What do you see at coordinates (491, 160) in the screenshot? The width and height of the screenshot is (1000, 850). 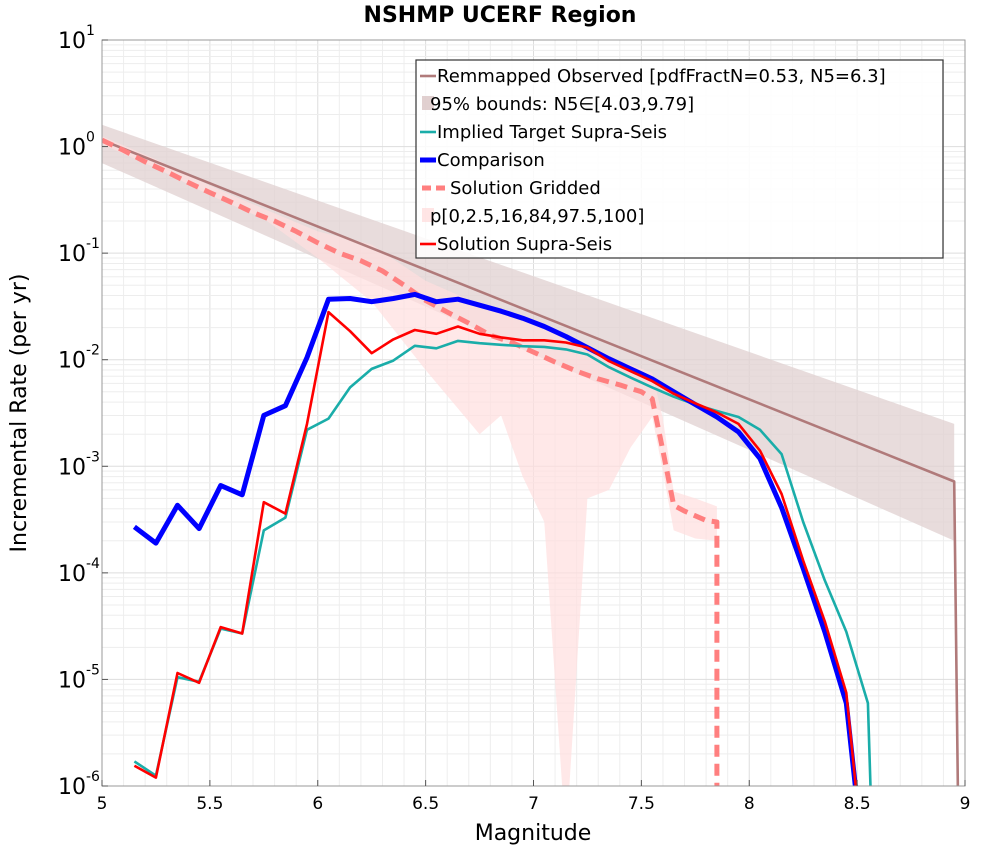 I see `legend-label: Comparison` at bounding box center [491, 160].